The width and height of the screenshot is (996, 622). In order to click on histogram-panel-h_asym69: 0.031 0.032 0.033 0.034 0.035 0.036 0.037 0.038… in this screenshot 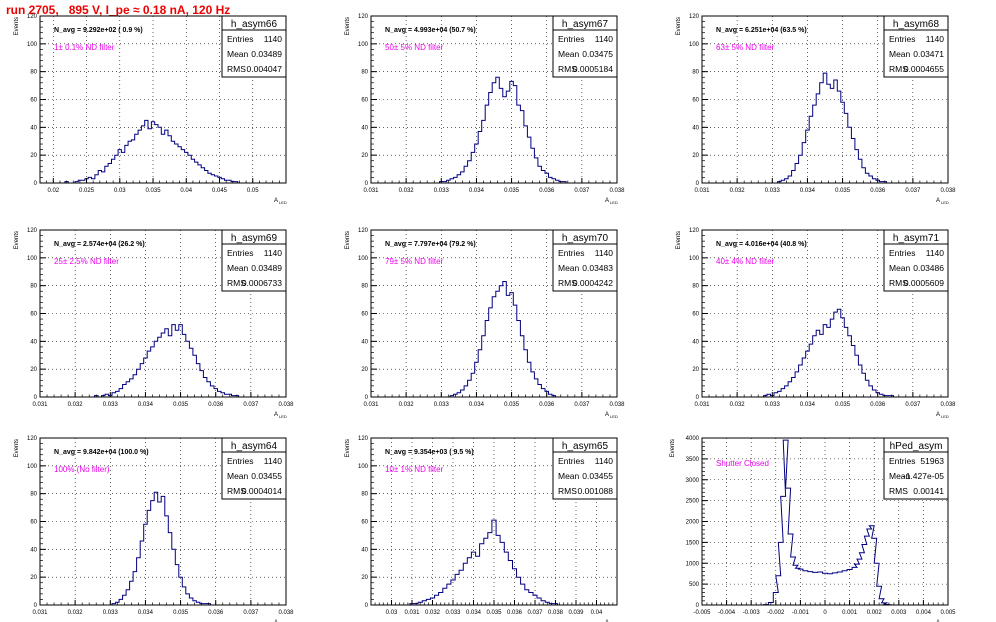, I will do `click(154, 323)`.